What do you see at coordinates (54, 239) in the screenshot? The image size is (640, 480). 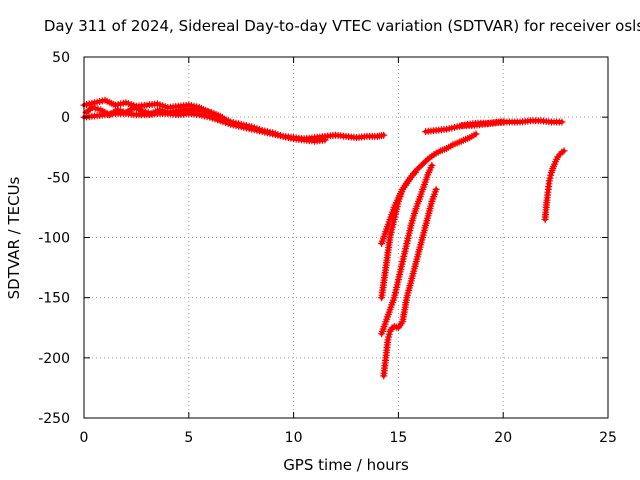 I see `y-tick-label: -100` at bounding box center [54, 239].